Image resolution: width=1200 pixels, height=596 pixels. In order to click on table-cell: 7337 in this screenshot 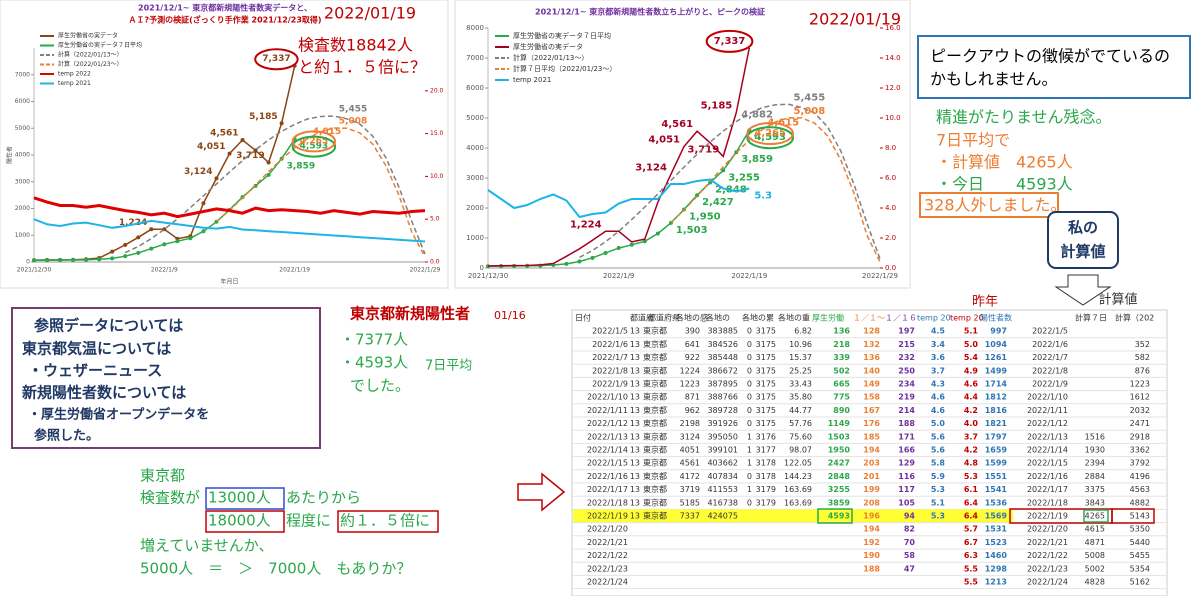, I will do `click(690, 516)`.